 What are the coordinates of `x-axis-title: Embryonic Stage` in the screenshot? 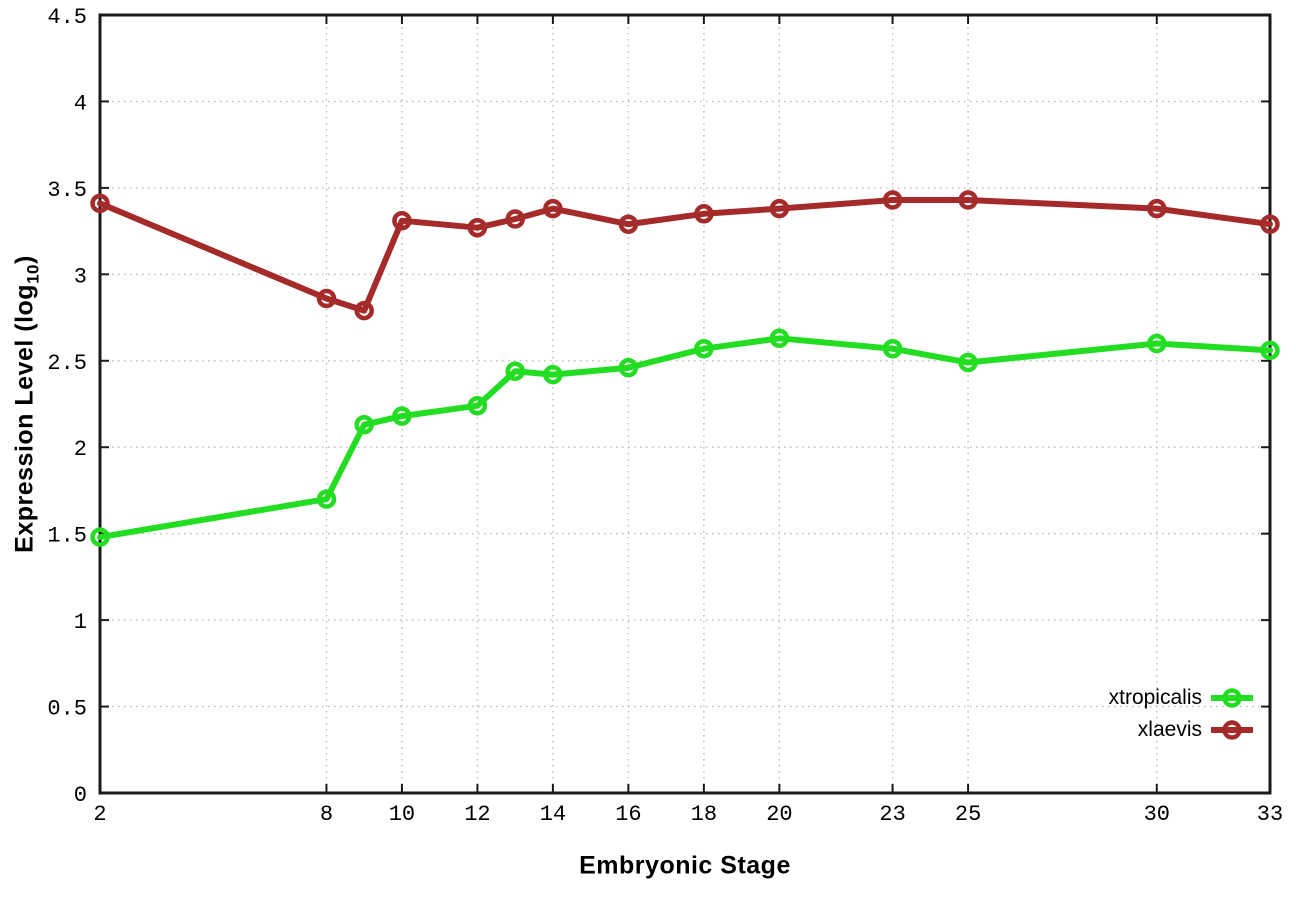 It's located at (685, 865).